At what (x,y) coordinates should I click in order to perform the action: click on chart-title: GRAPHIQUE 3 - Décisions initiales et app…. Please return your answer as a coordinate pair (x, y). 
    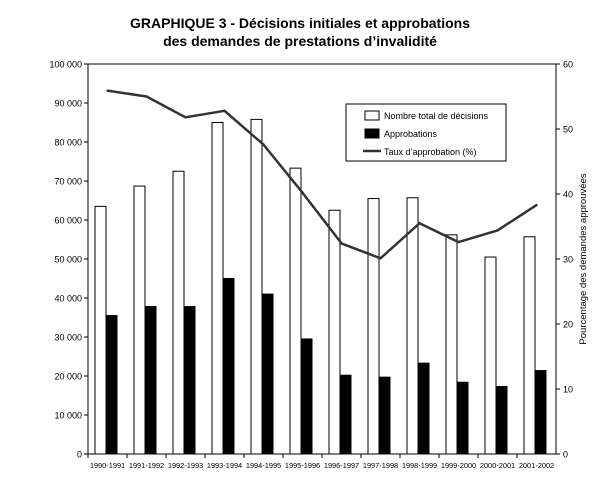
    Looking at the image, I should click on (300, 32).